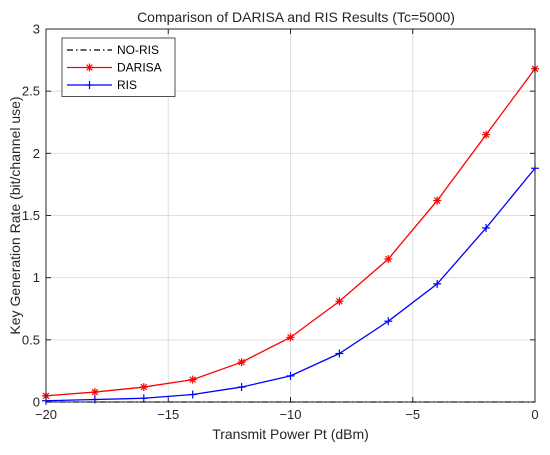 The width and height of the screenshot is (550, 455). Describe the element at coordinates (102, 85) in the screenshot. I see `legend-item-ris: RIS` at that location.